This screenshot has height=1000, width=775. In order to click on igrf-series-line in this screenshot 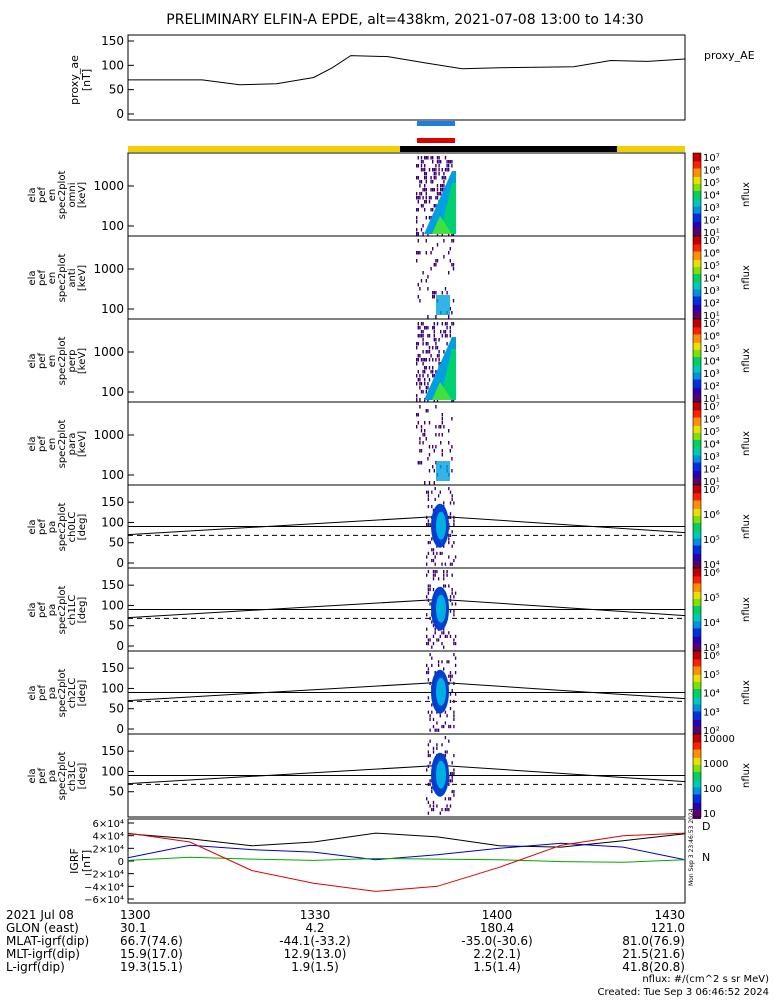, I will do `click(406, 840)`.